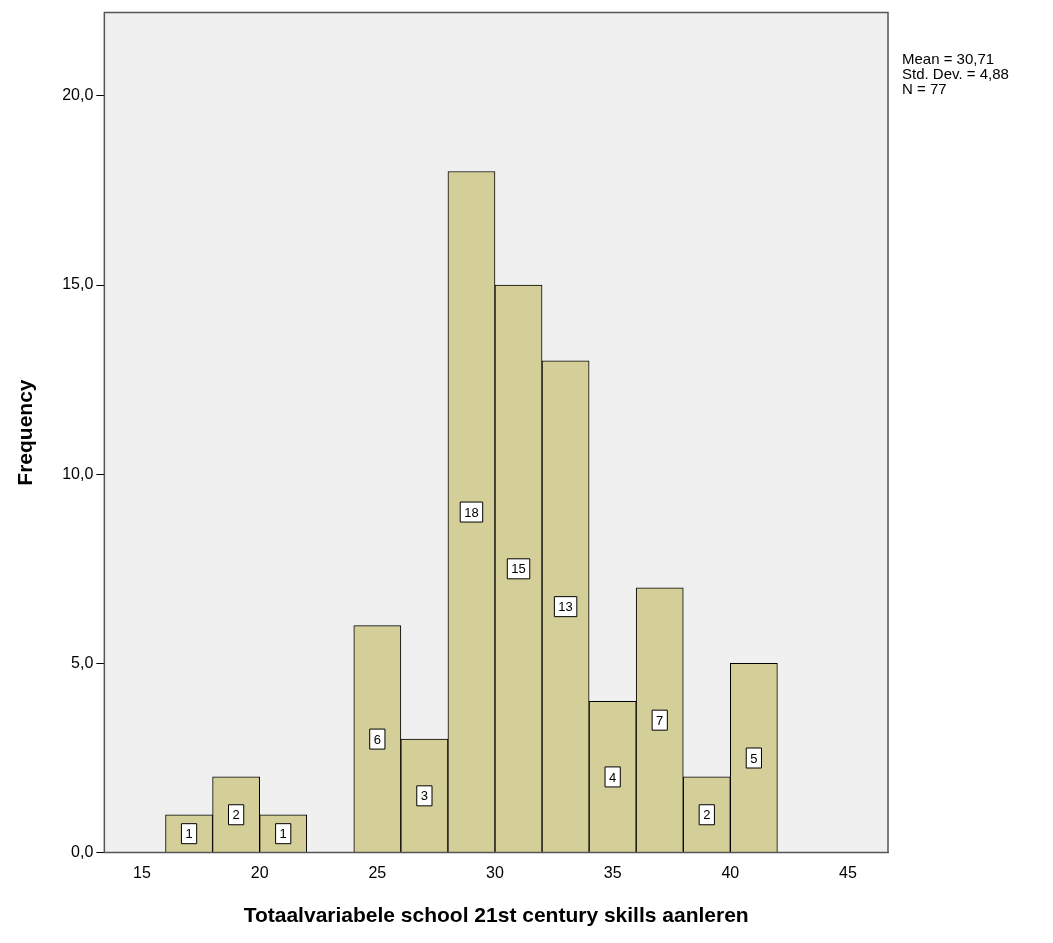  What do you see at coordinates (848, 872) in the screenshot?
I see `x-tick-label: 45` at bounding box center [848, 872].